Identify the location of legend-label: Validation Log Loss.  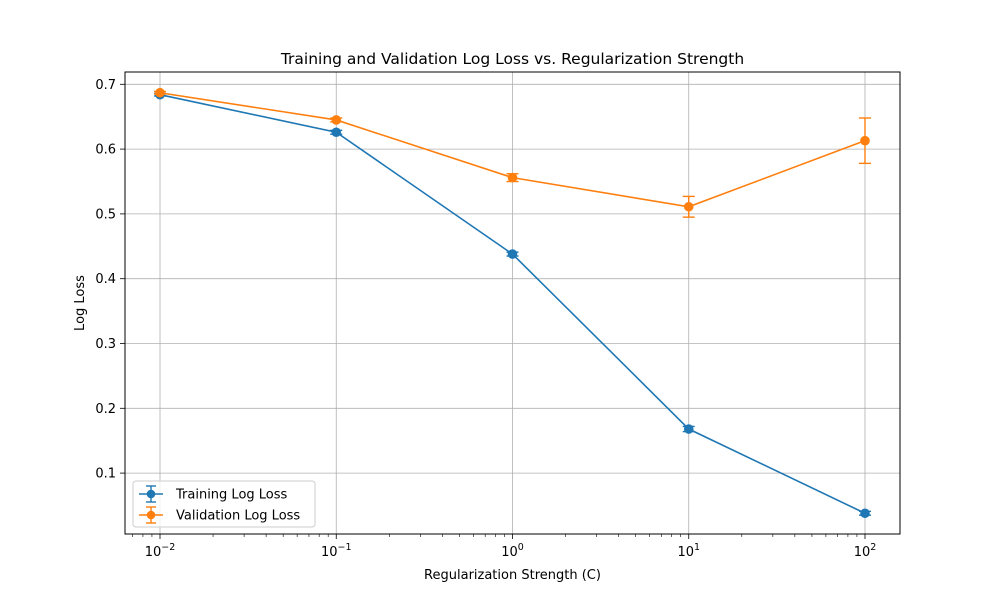
(238, 516).